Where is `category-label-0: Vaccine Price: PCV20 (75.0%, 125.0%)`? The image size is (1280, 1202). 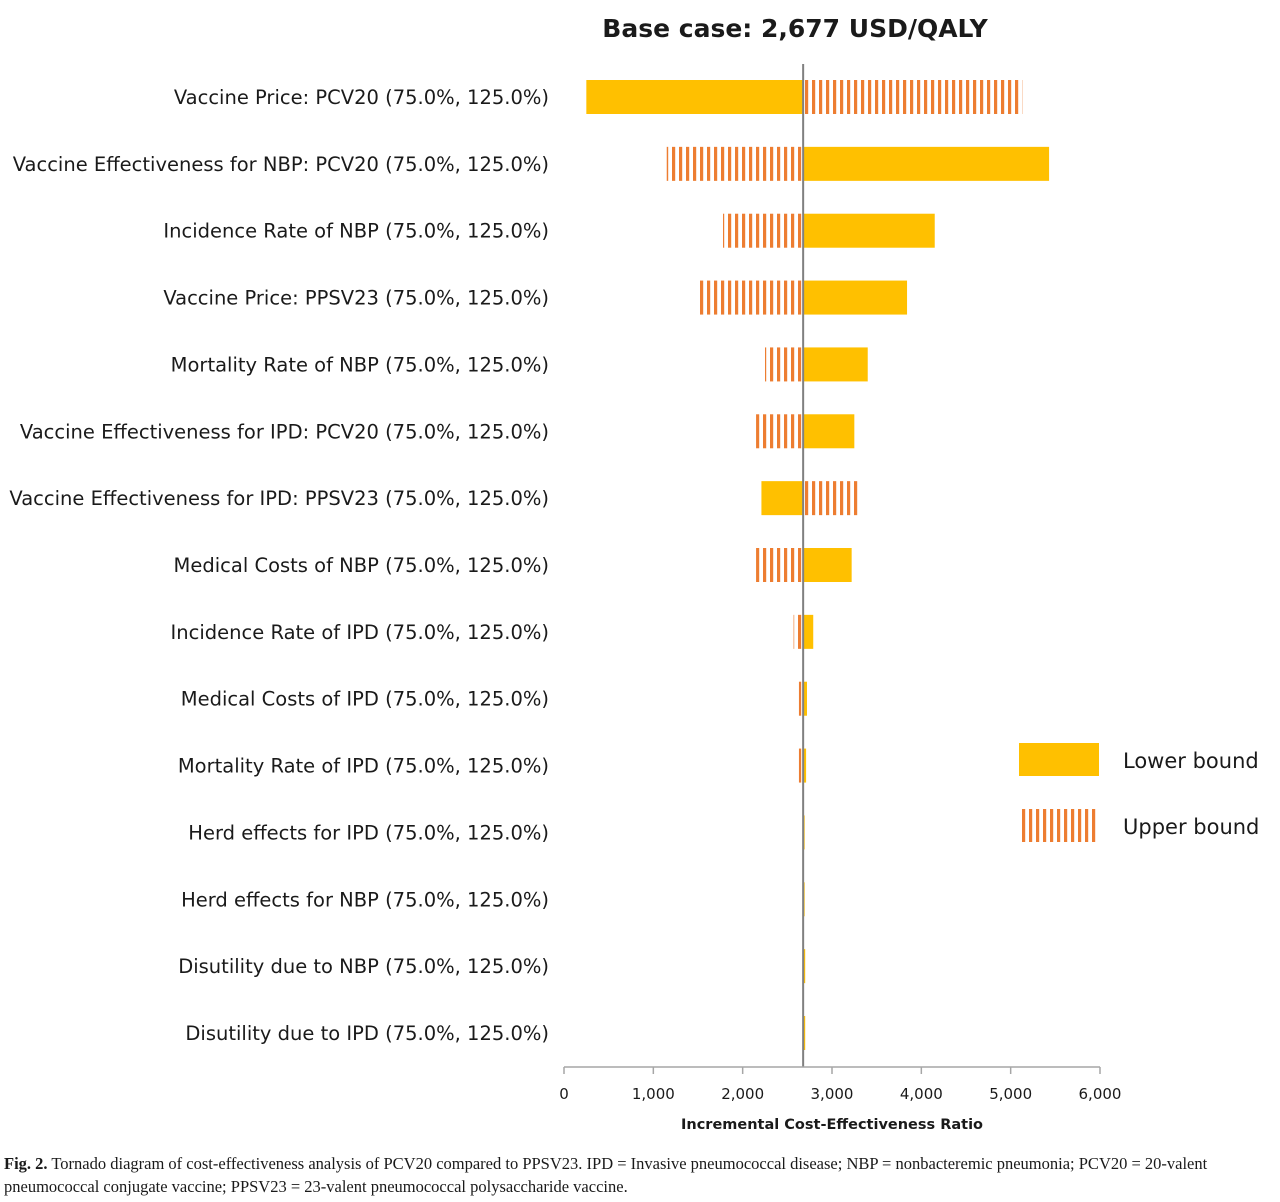
category-label-0: Vaccine Price: PCV20 (75.0%, 125.0%) is located at coordinates (361, 97).